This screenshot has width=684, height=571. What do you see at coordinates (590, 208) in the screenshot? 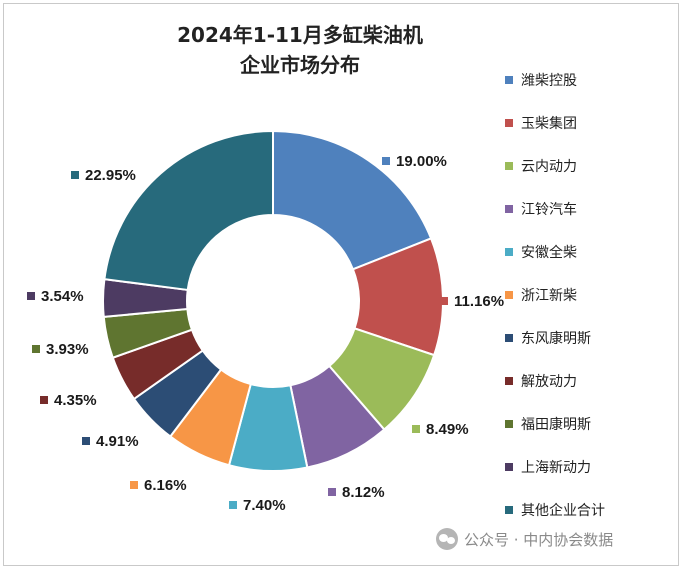
I see `legend-item: 江铃汽车` at bounding box center [590, 208].